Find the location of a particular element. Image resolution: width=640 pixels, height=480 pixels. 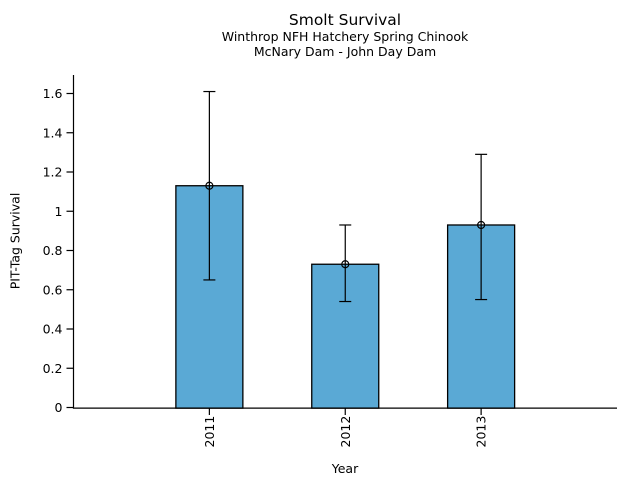

x-tick-label-2012: 2012 is located at coordinates (345, 432).